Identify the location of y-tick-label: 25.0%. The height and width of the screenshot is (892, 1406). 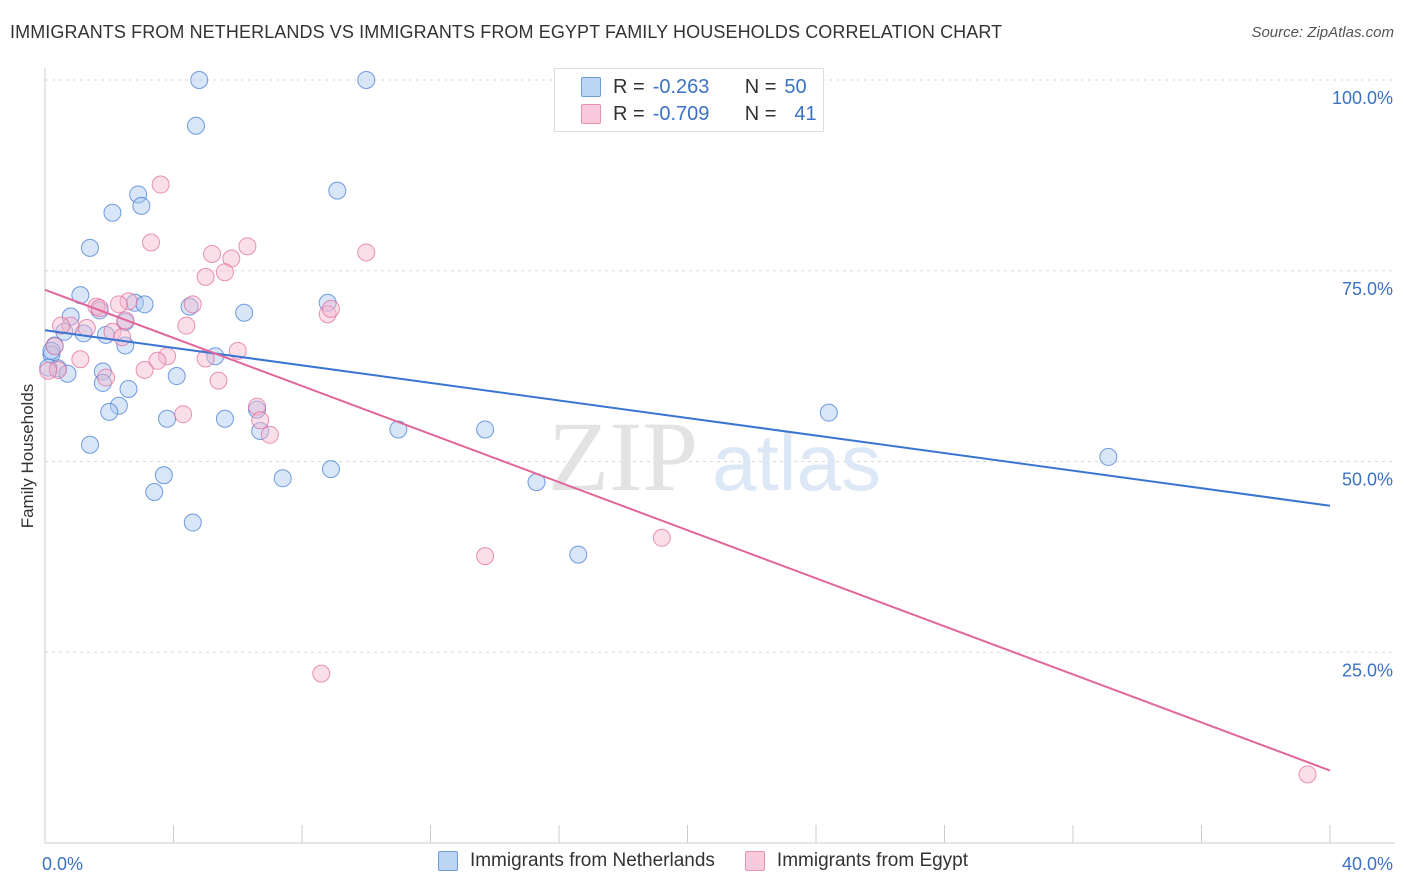
(1367, 670).